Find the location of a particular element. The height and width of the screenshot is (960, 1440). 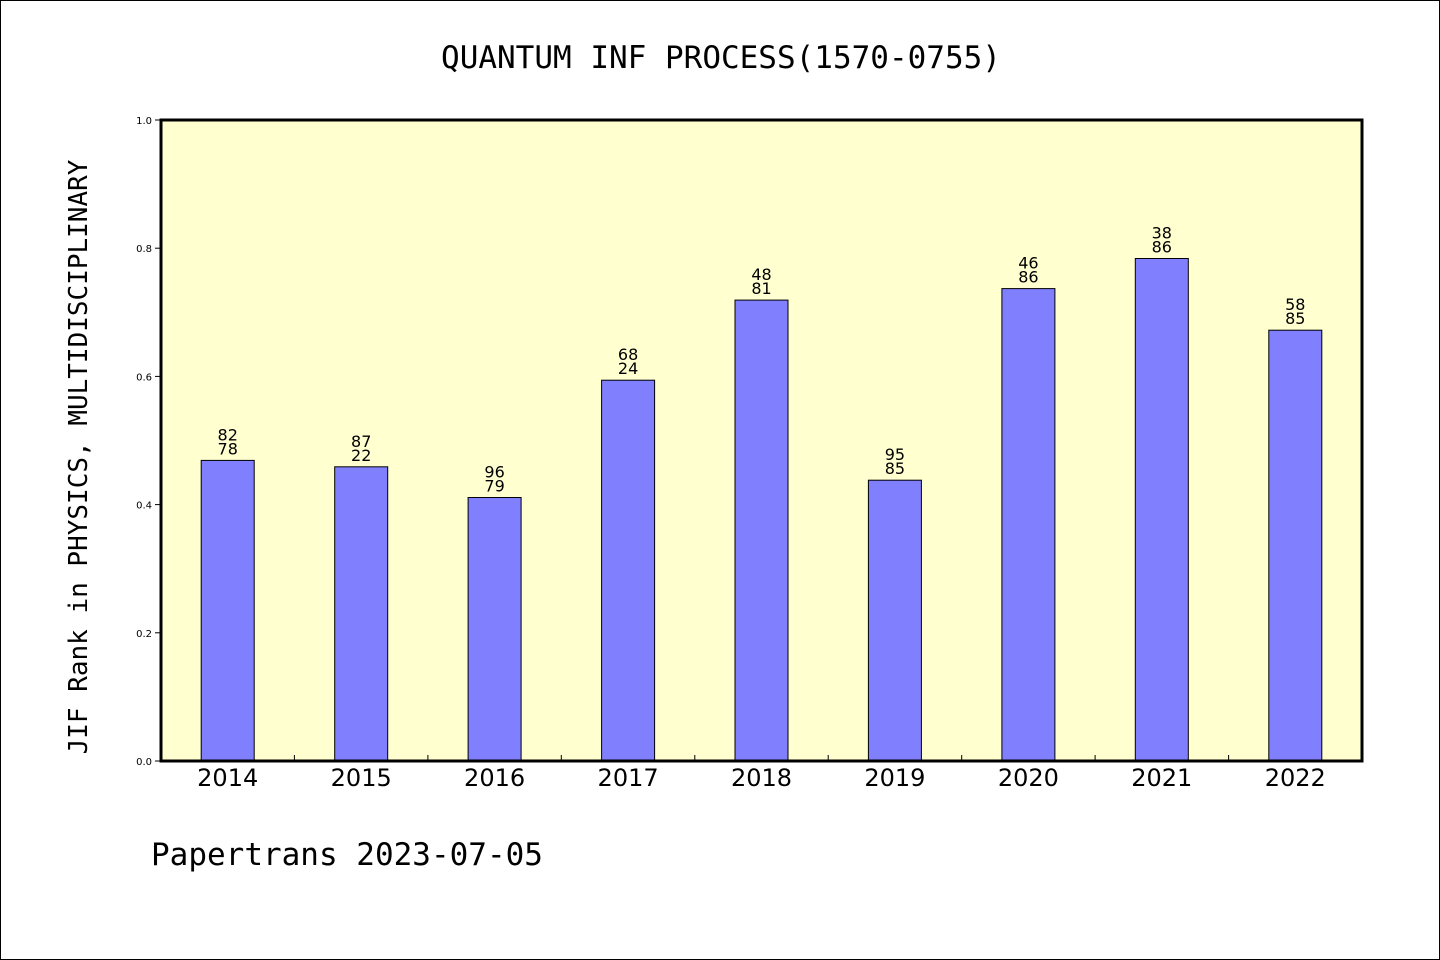

bar-2020 is located at coordinates (1028, 525).